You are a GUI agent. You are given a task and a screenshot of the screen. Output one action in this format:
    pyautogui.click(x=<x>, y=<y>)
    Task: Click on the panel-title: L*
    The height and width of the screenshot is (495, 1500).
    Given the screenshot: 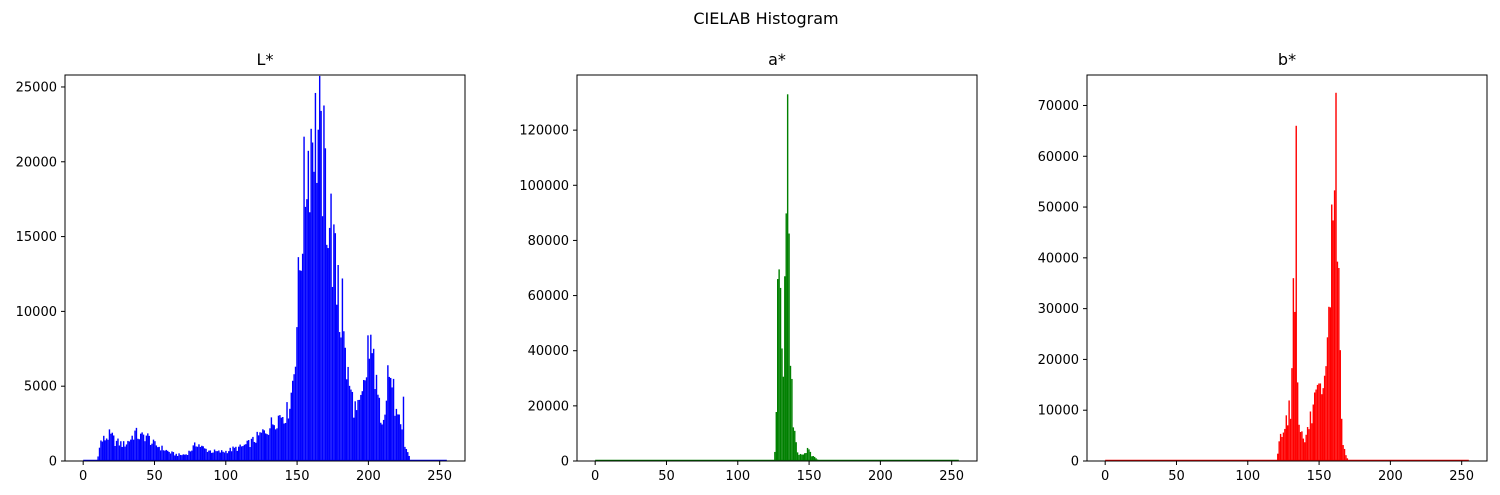 What is the action you would take?
    pyautogui.click(x=265, y=59)
    